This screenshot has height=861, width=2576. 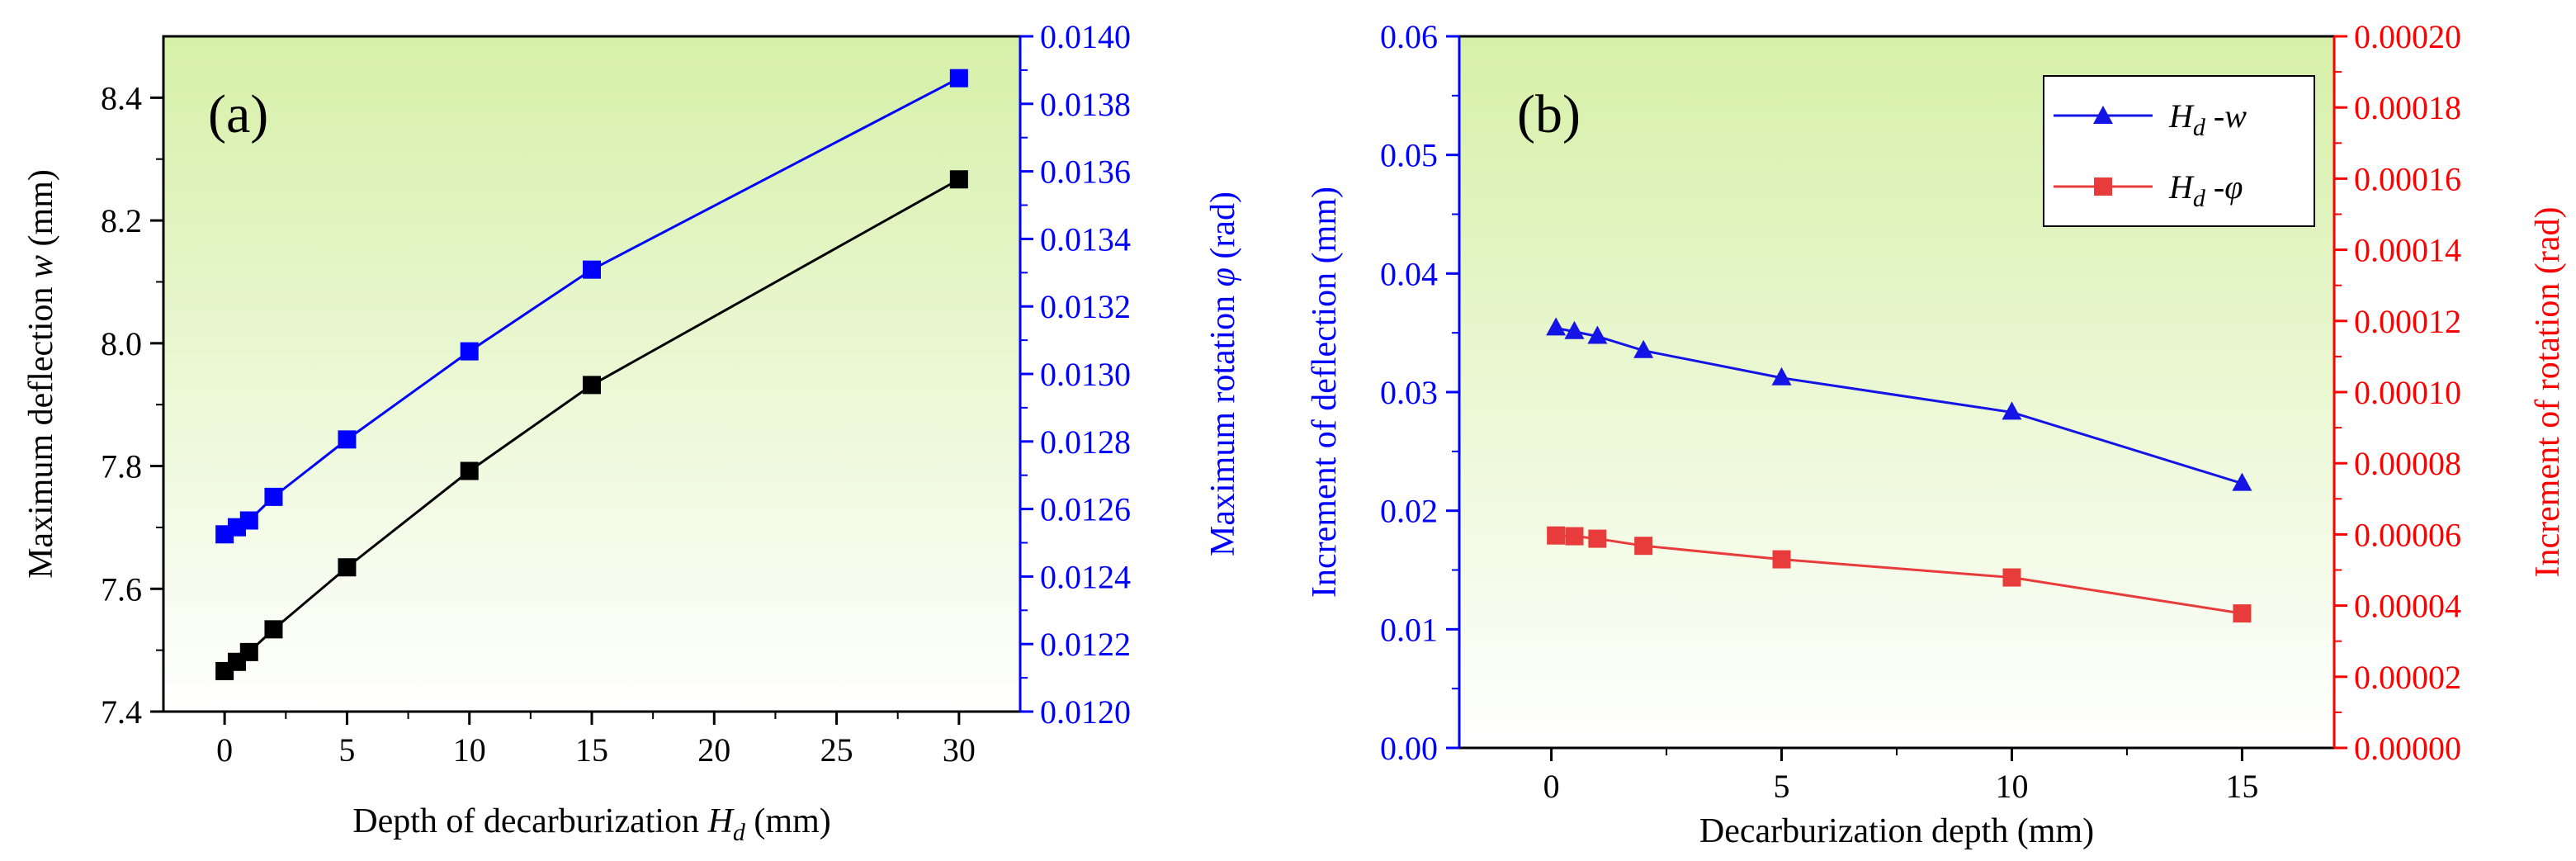 I want to click on y-right-tick-label: 0.0128, so click(x=1085, y=442).